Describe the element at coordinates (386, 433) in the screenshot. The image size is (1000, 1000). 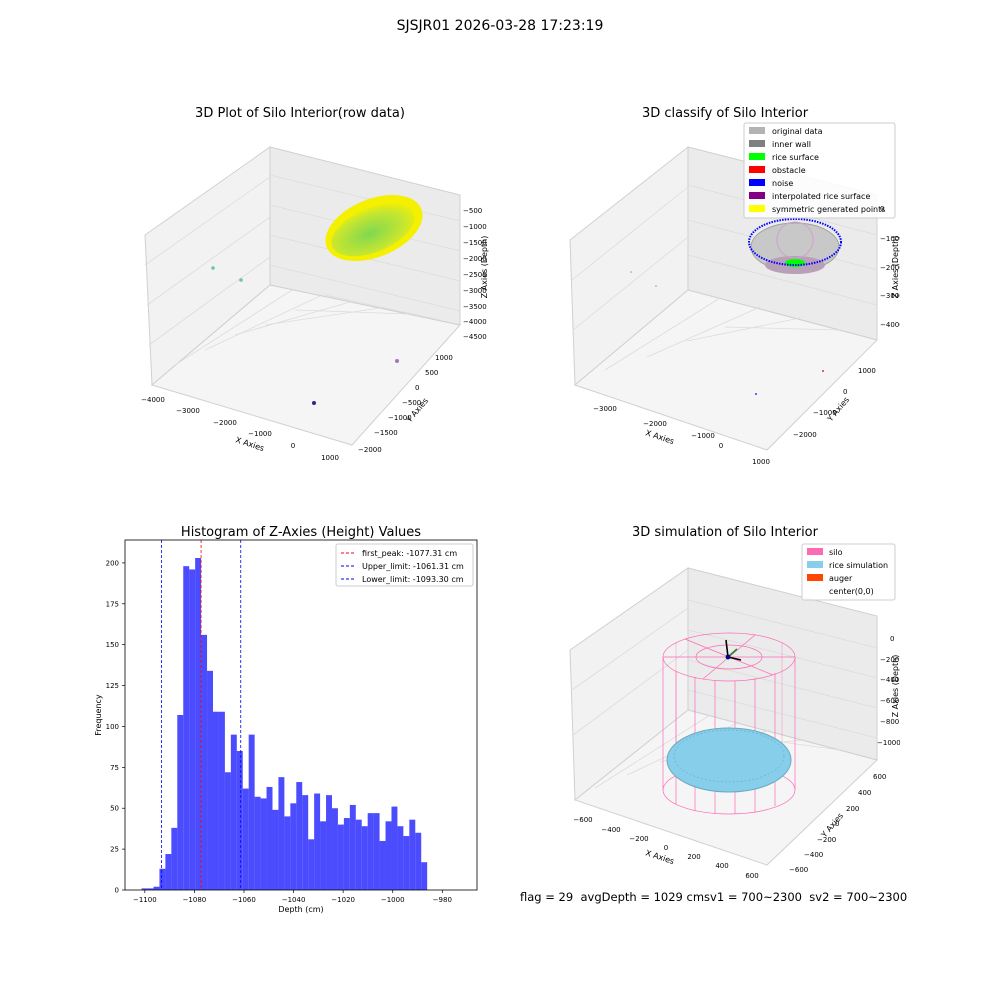
I see `raw-y-tick: −1500` at that location.